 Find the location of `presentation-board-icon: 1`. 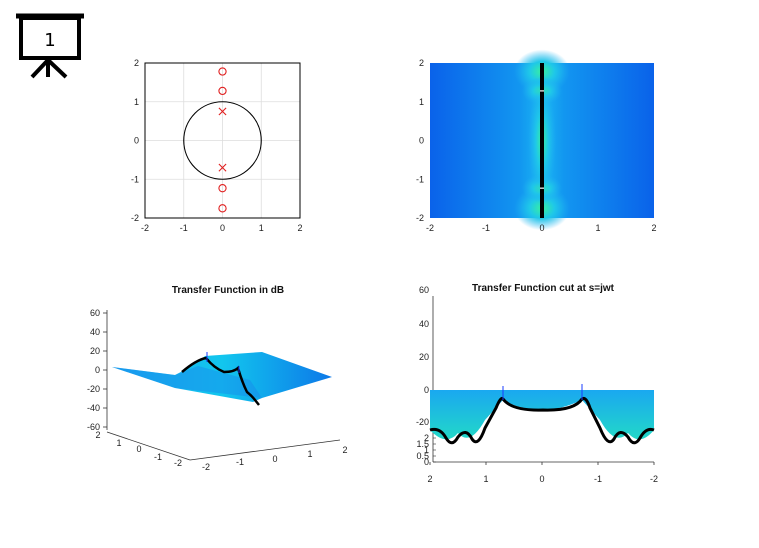

presentation-board-icon: 1 is located at coordinates (50, 46).